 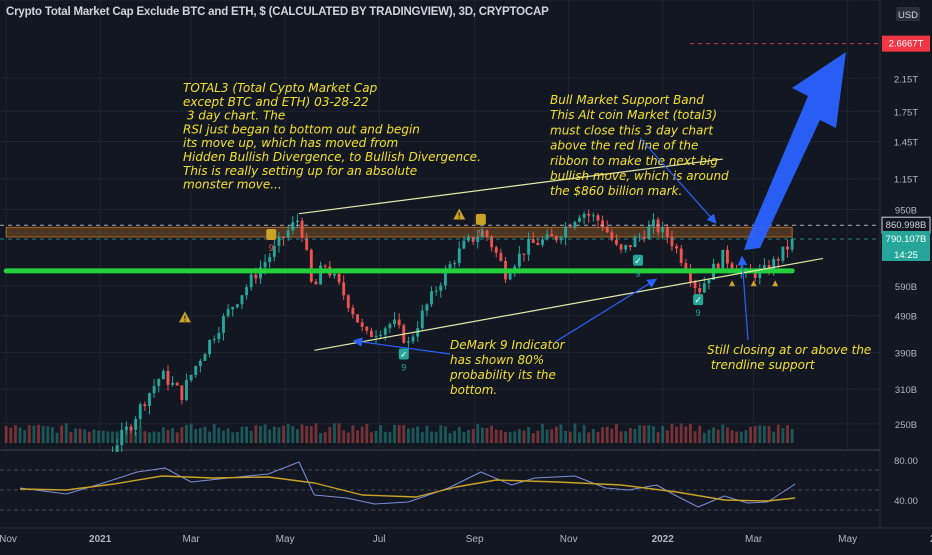 What do you see at coordinates (633, 115) in the screenshot?
I see `annotation-support-band-line: This Alt coin Market (total3)` at bounding box center [633, 115].